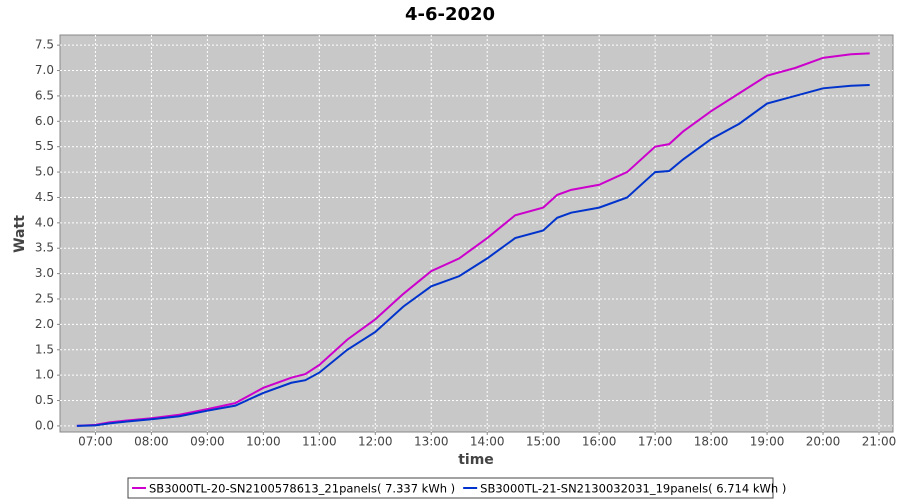  Describe the element at coordinates (44, 324) in the screenshot. I see `y-tick-label: 2.0` at that location.